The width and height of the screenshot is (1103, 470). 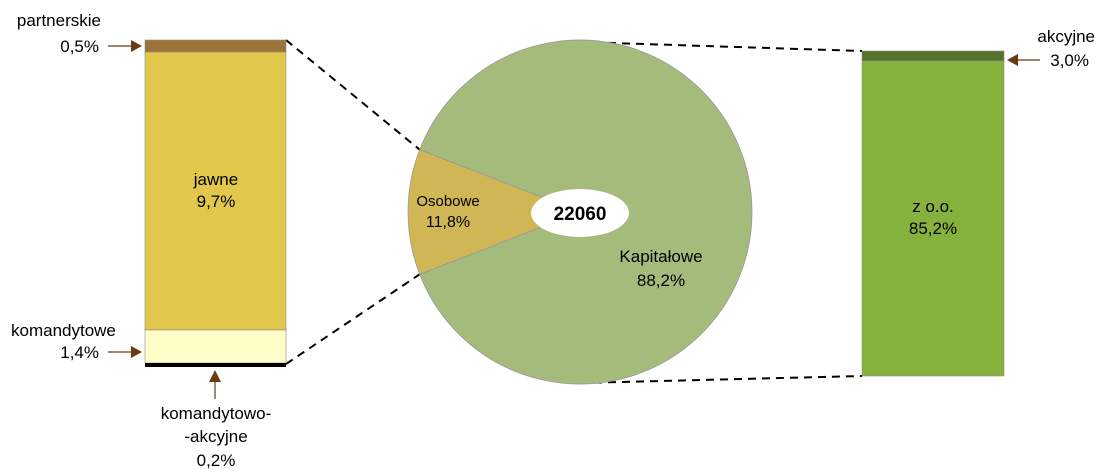 I want to click on bar-segment-jawne, so click(x=215, y=191).